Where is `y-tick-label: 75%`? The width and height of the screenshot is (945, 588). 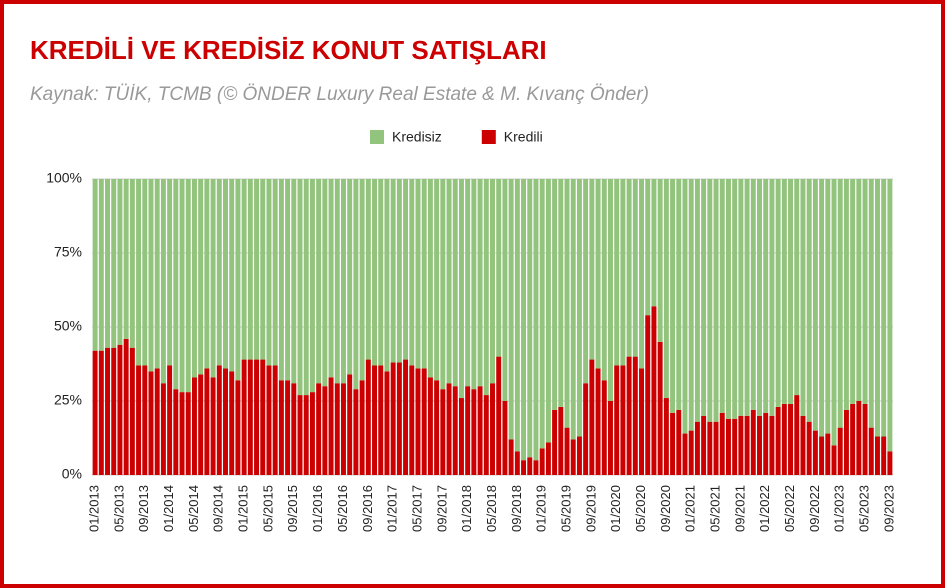
y-tick-label: 75% is located at coordinates (68, 252).